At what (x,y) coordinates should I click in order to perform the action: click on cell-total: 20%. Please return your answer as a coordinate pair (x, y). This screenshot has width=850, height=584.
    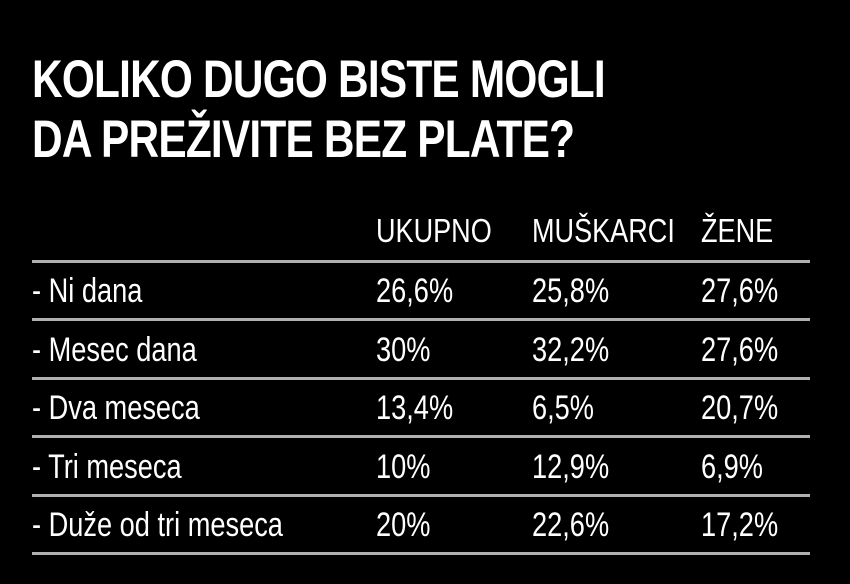
    Looking at the image, I should click on (403, 525).